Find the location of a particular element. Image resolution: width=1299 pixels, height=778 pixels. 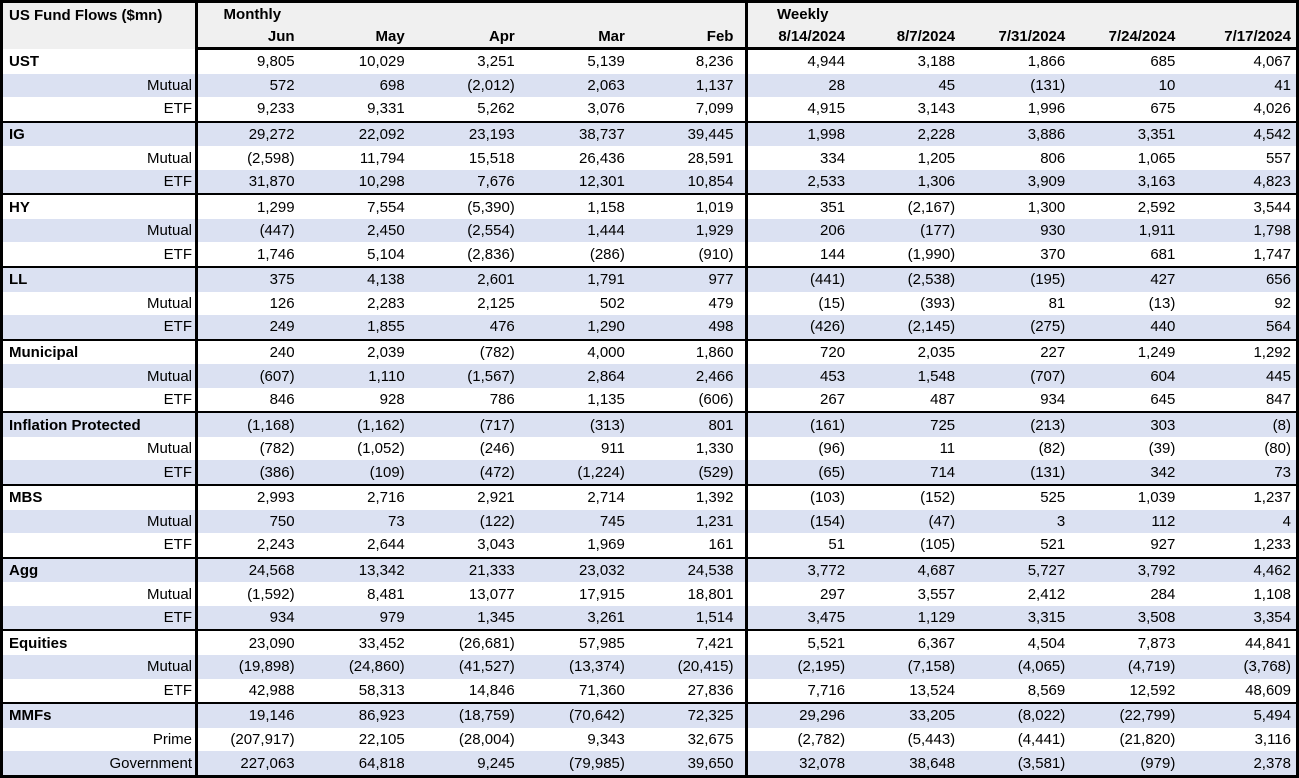

value-cell: 1,237 is located at coordinates (1242, 497).